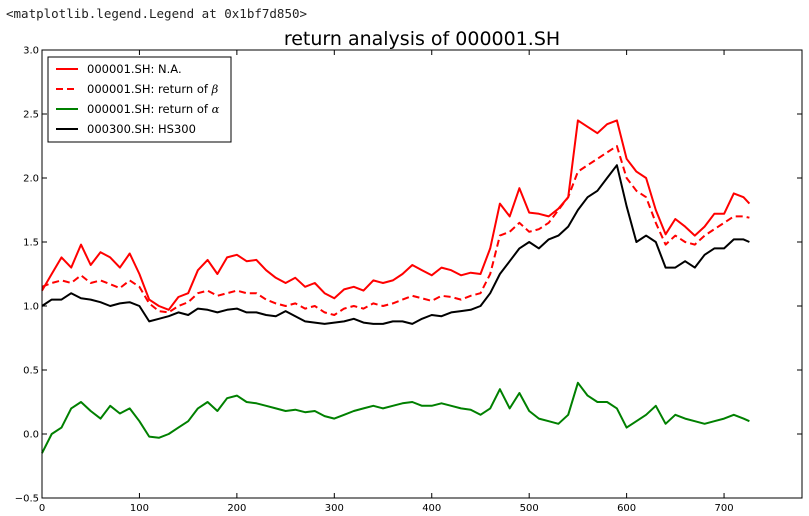 The height and width of the screenshot is (516, 809). Describe the element at coordinates (153, 89) in the screenshot. I see `legend-label-1: 000001.SH: return of β` at that location.